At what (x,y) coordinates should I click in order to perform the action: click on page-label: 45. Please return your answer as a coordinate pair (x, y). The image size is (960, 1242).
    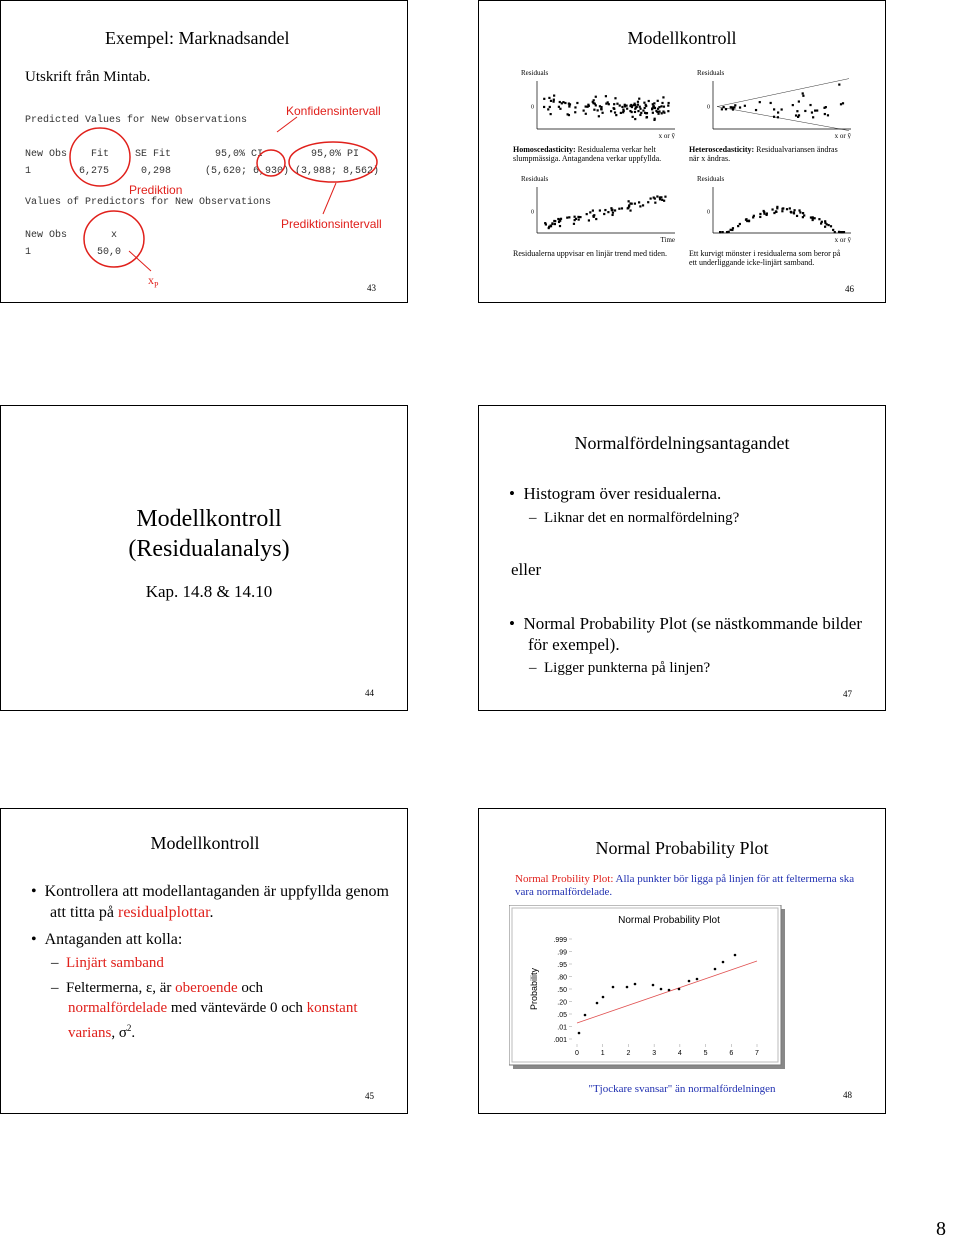
    Looking at the image, I should click on (369, 1096).